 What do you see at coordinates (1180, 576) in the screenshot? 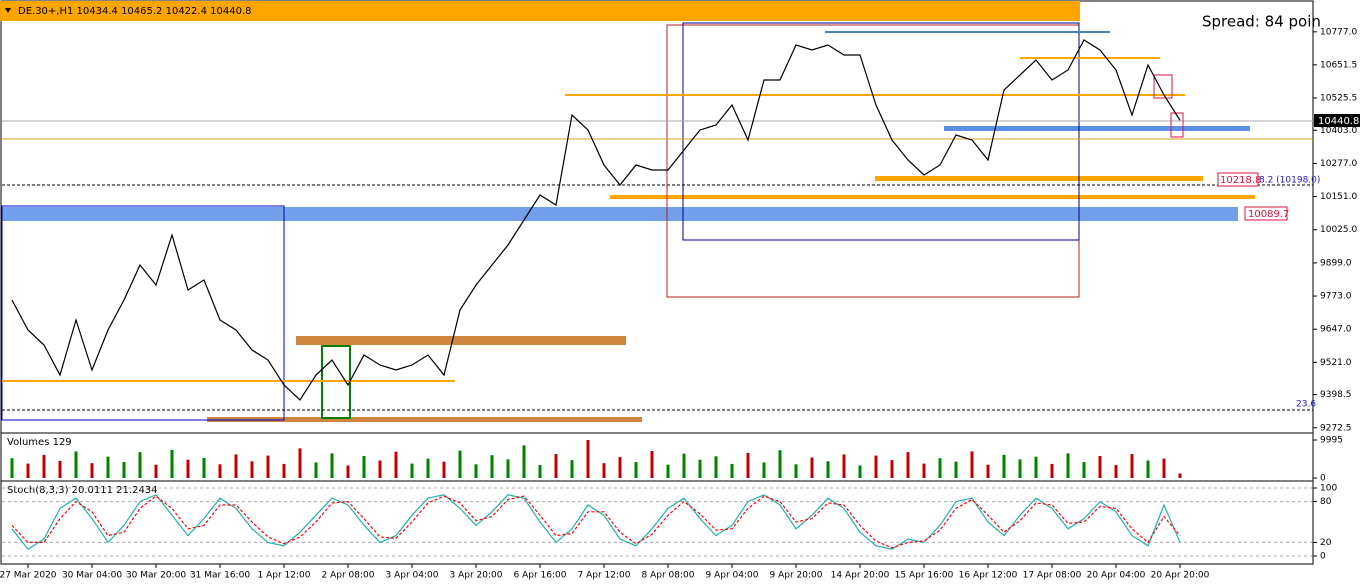
I see `x-tick-label: 20 Apr 20:00` at bounding box center [1180, 576].